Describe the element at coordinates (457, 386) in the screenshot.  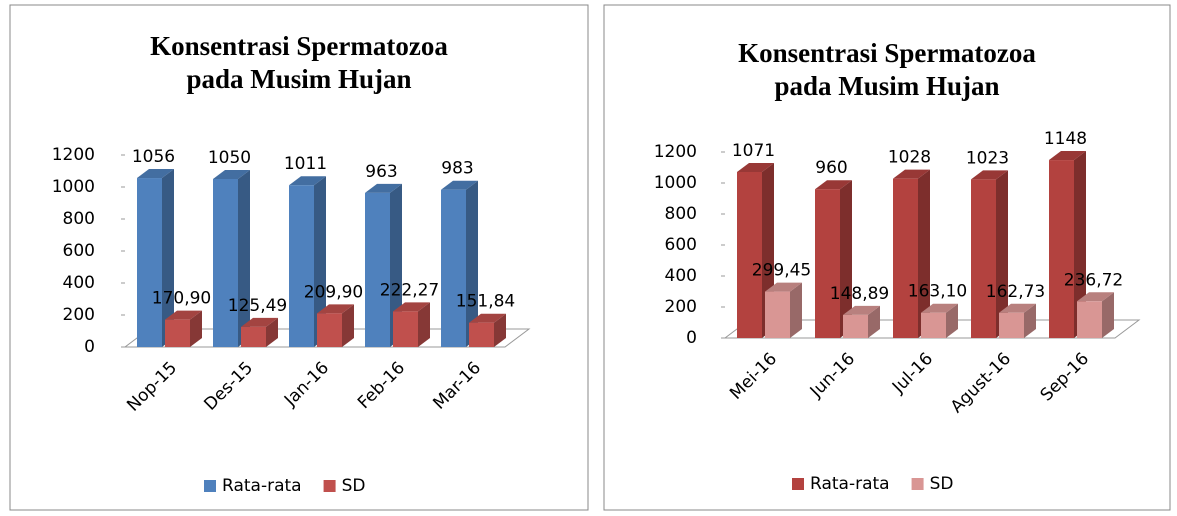
I see `x-tick-label: Mar-16` at that location.